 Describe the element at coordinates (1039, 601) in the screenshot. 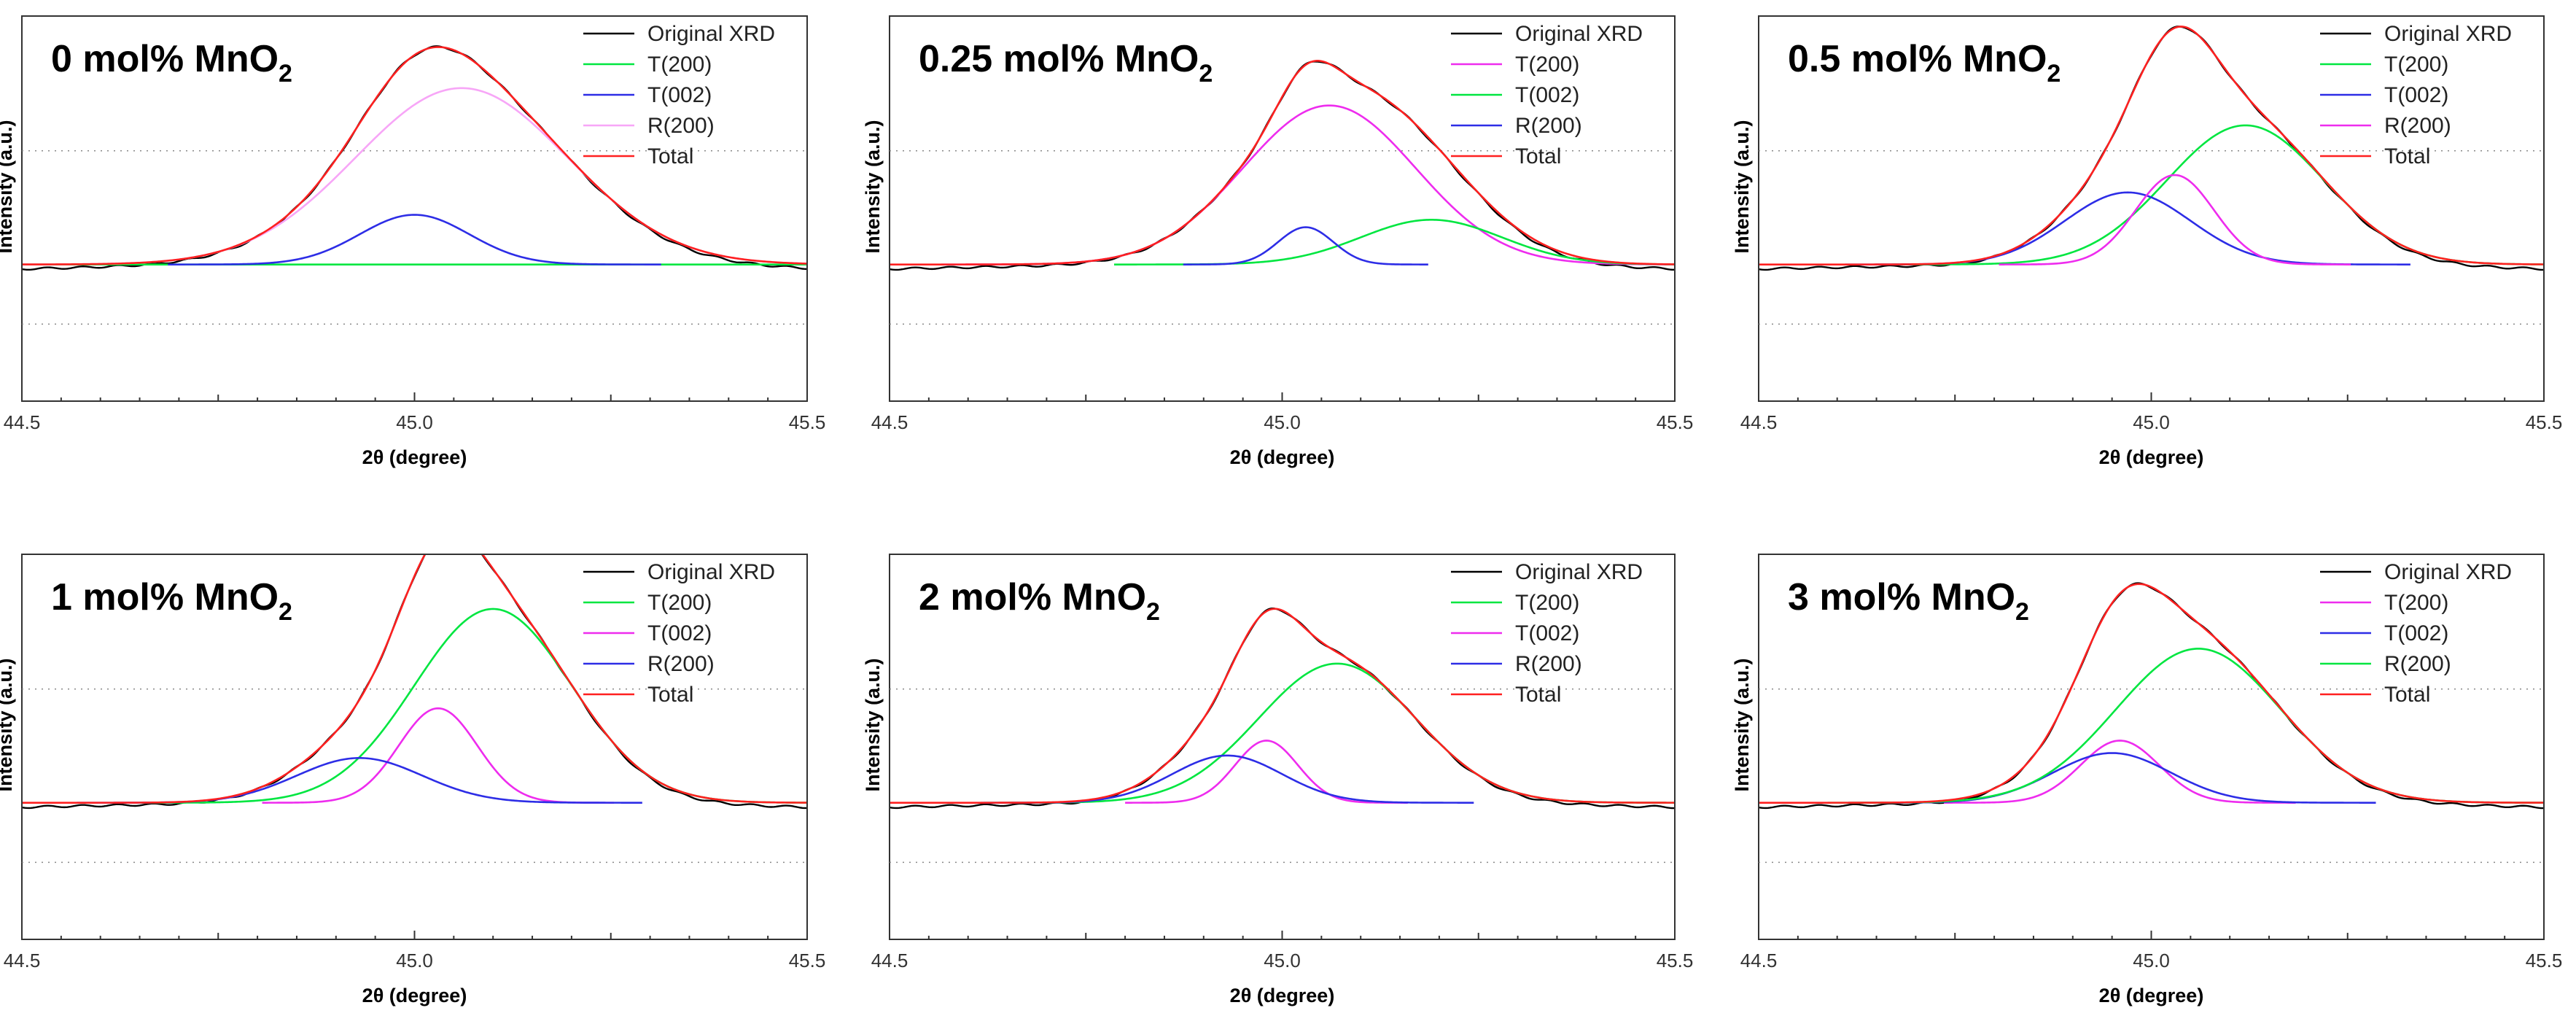

I see `panel-title: 2 mol% MnO2` at that location.